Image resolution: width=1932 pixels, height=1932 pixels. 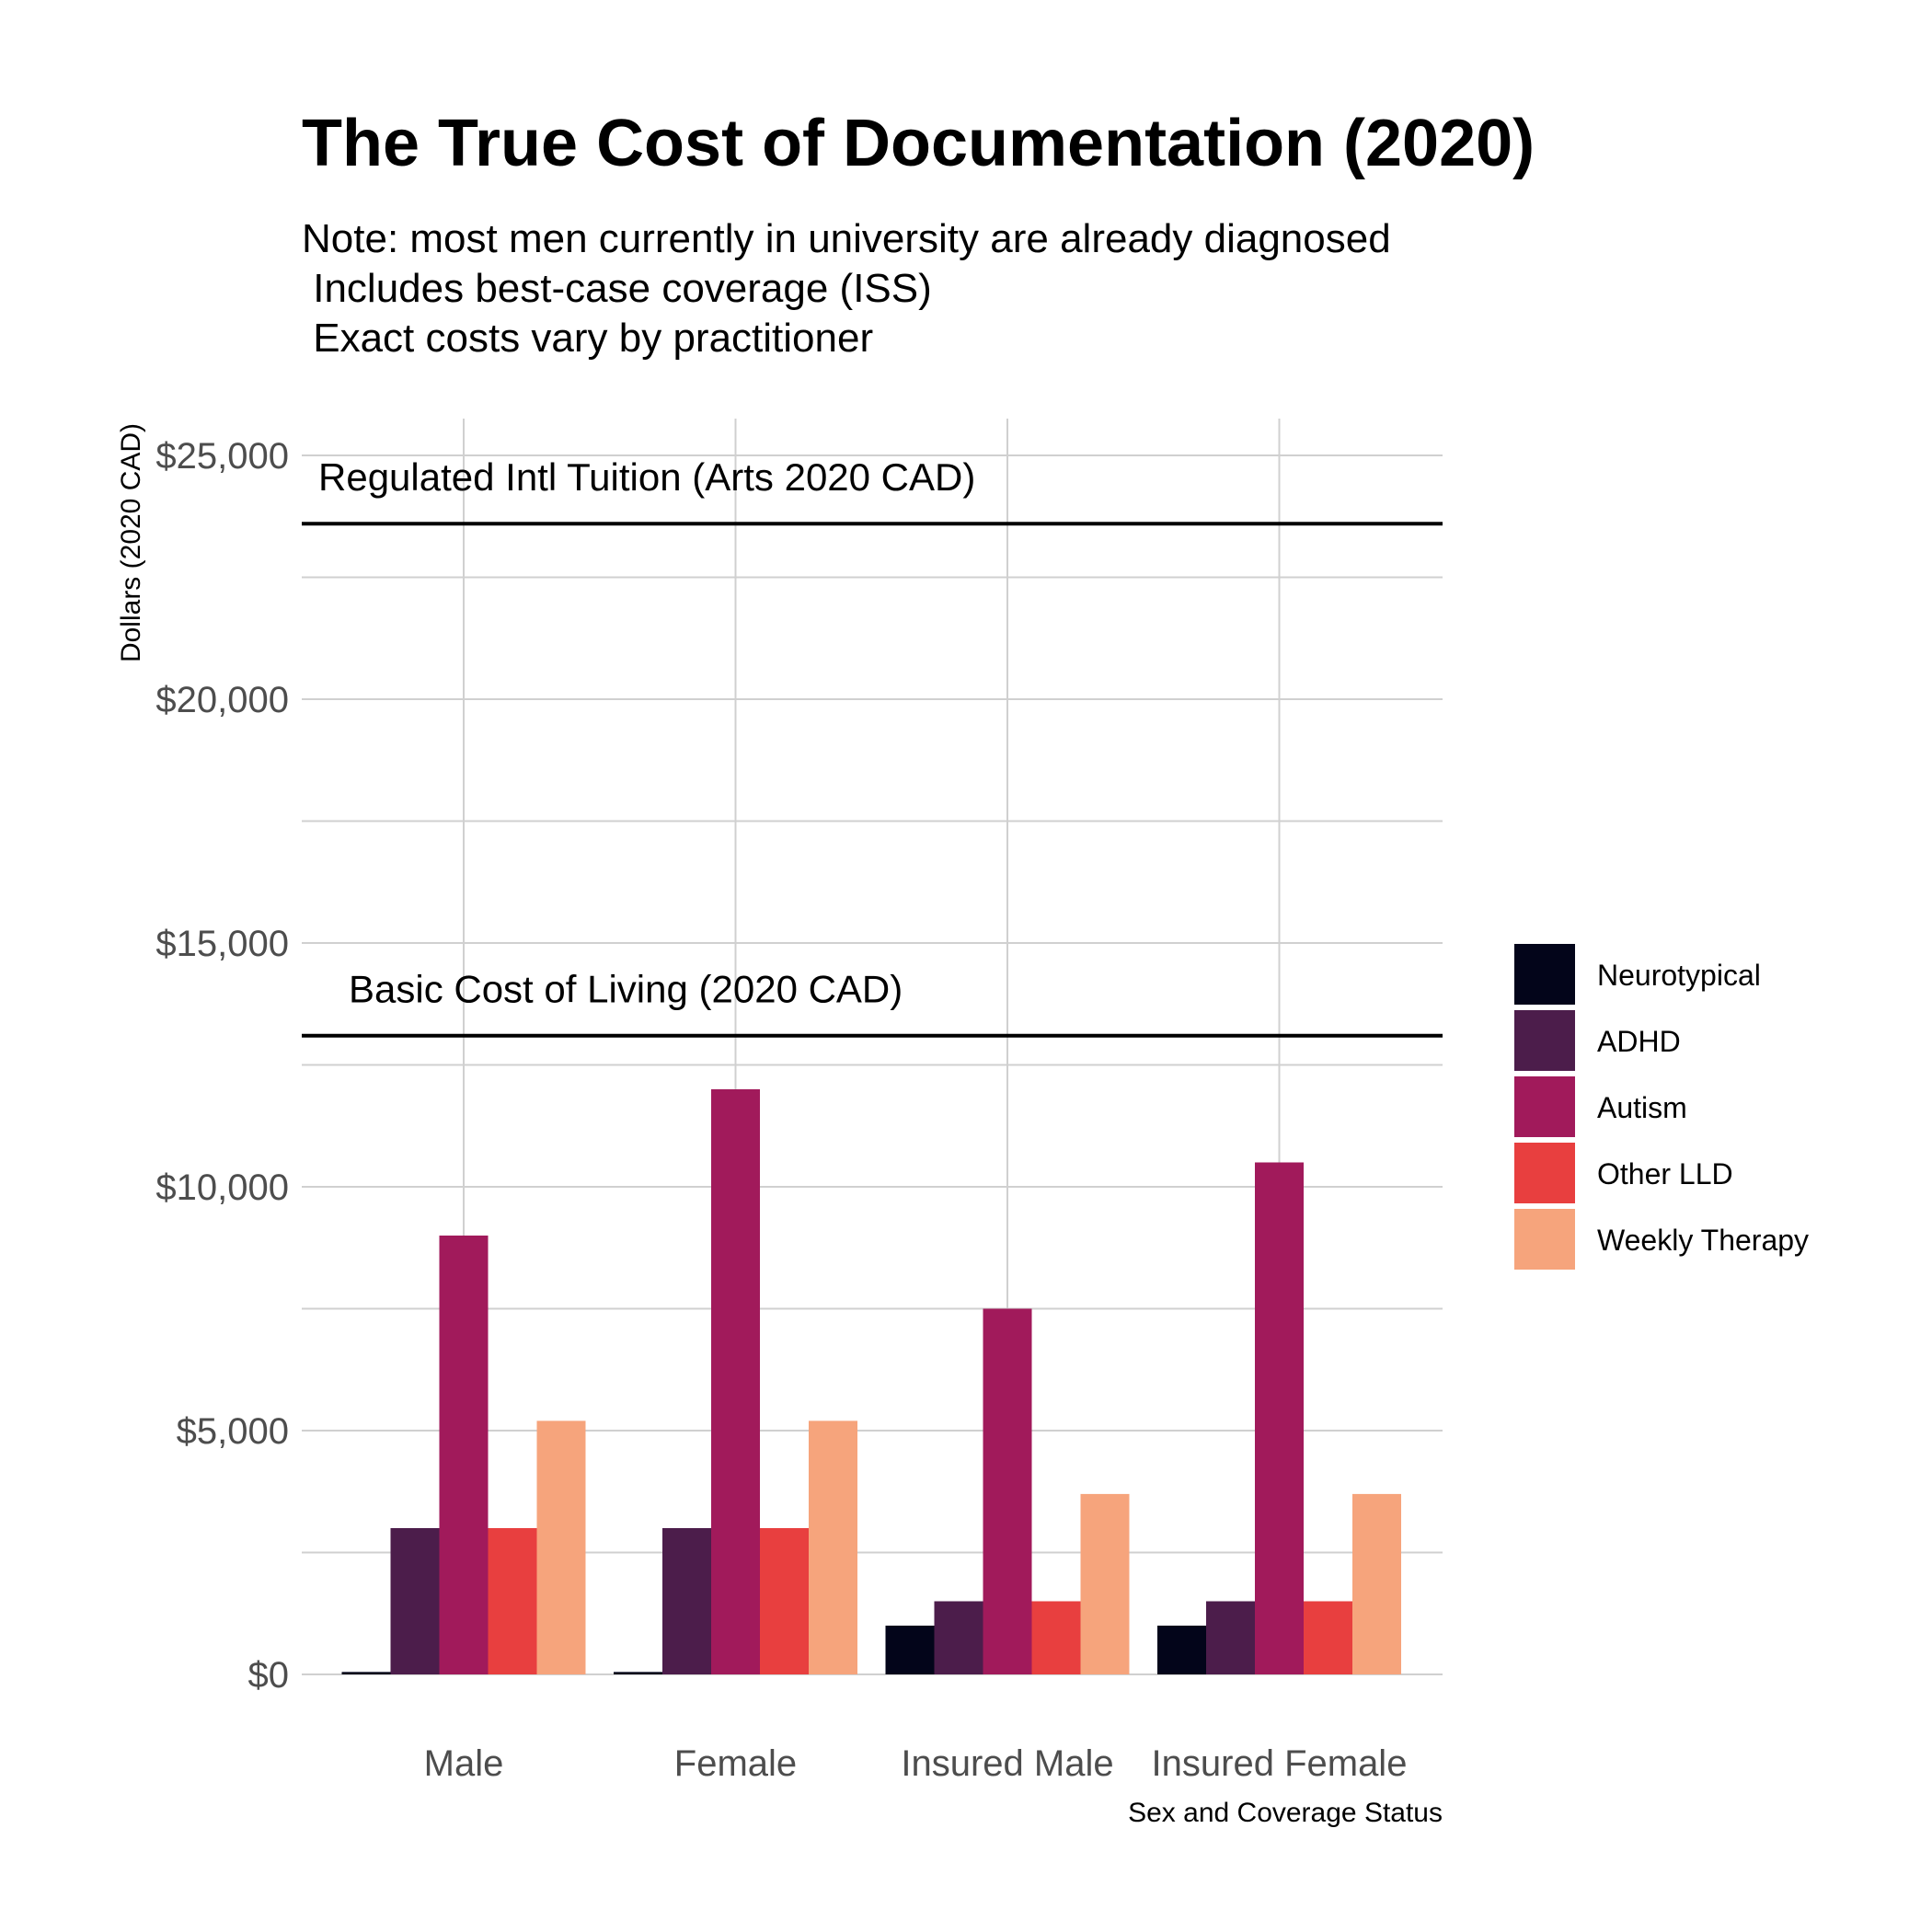 What do you see at coordinates (1703, 1240) in the screenshot?
I see `legend-label: Weekly Therapy` at bounding box center [1703, 1240].